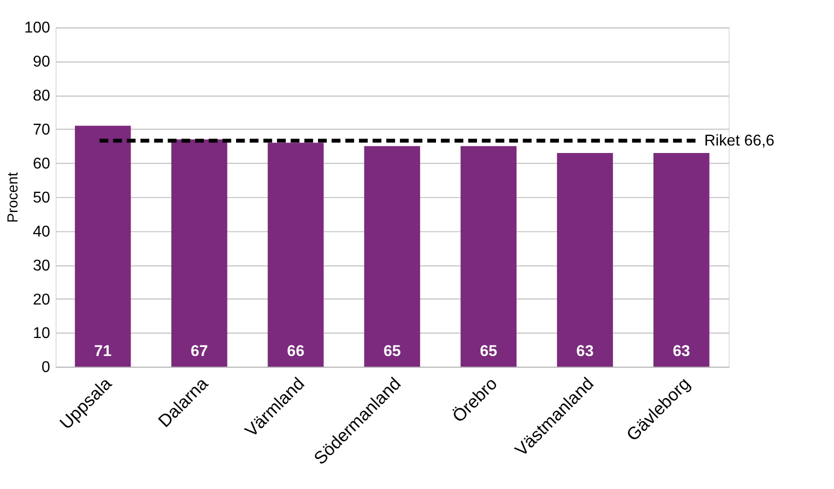 This screenshot has width=834, height=489. I want to click on y-tick-label: 20, so click(41, 299).